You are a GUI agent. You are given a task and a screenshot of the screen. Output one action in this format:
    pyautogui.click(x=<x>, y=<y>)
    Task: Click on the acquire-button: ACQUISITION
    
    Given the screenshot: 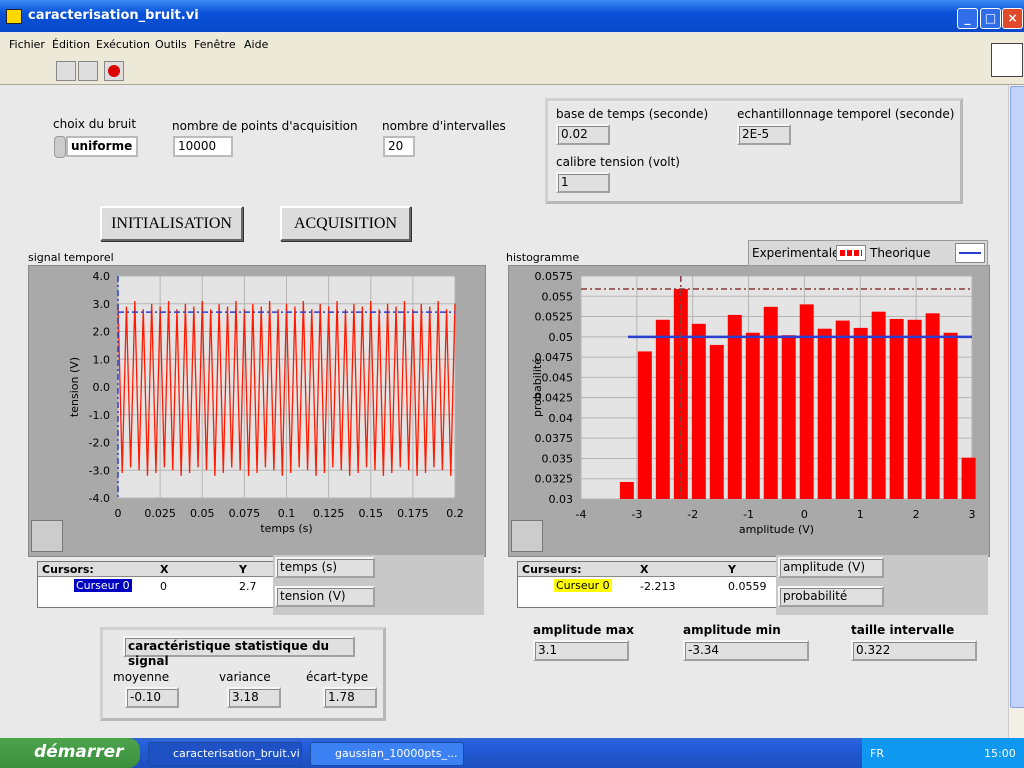 What is the action you would take?
    pyautogui.click(x=345, y=223)
    